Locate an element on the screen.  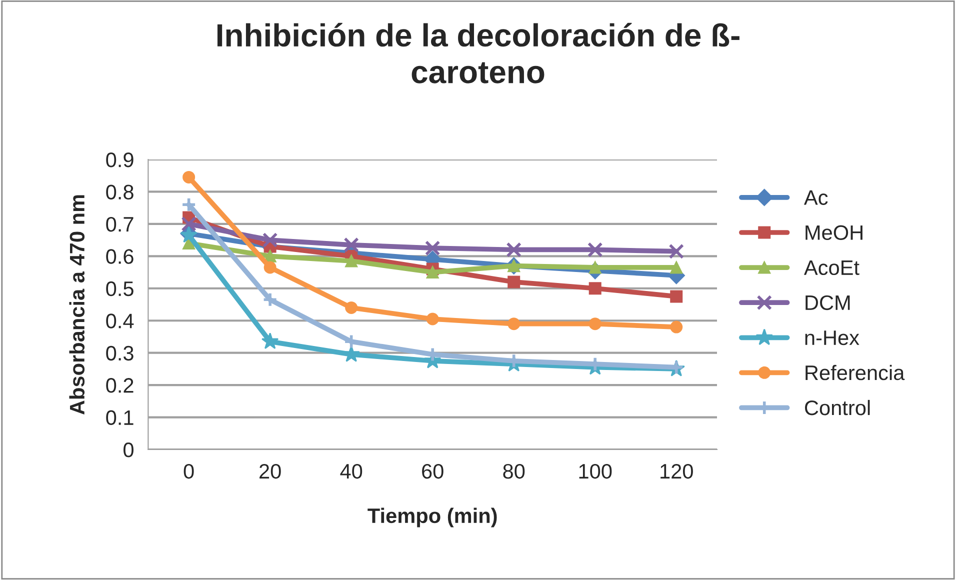
y-tick-label: 0.3 is located at coordinates (120, 353).